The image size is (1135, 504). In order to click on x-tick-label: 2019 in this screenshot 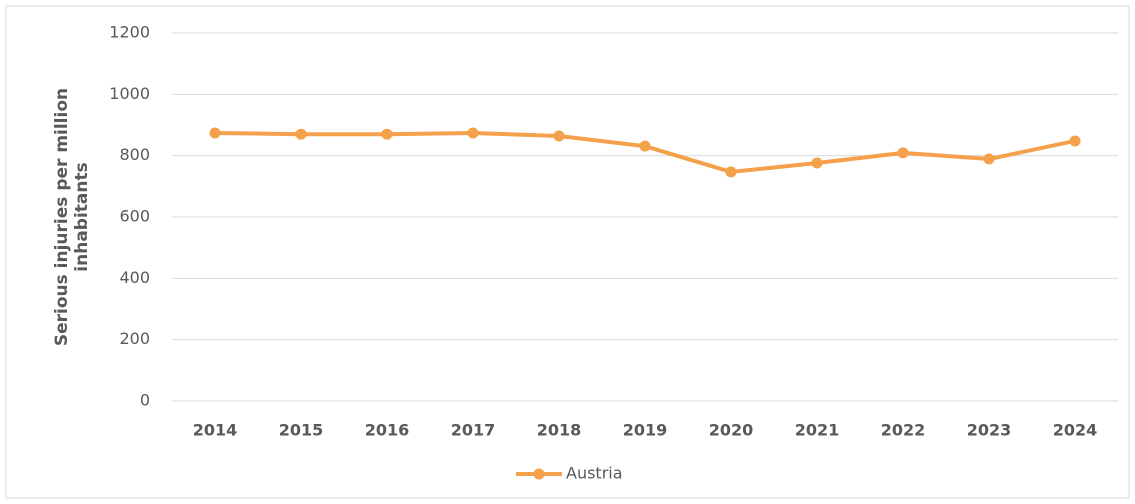, I will do `click(645, 430)`.